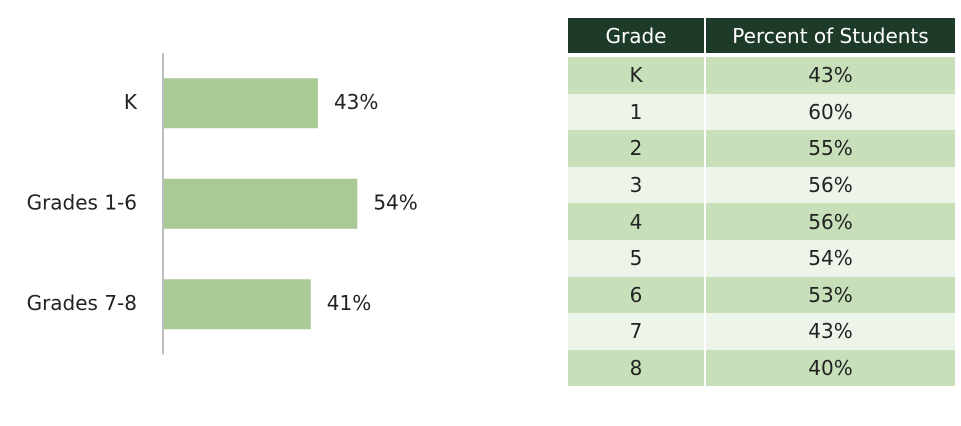 This screenshot has height=426, width=961. Describe the element at coordinates (82, 202) in the screenshot. I see `category-label: Grades 1-6` at that location.